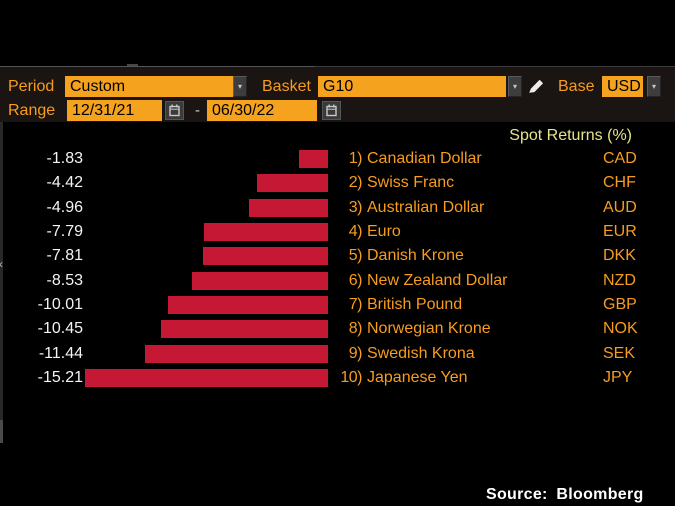 The width and height of the screenshot is (675, 506). Describe the element at coordinates (384, 232) in the screenshot. I see `row-name: Euro` at that location.